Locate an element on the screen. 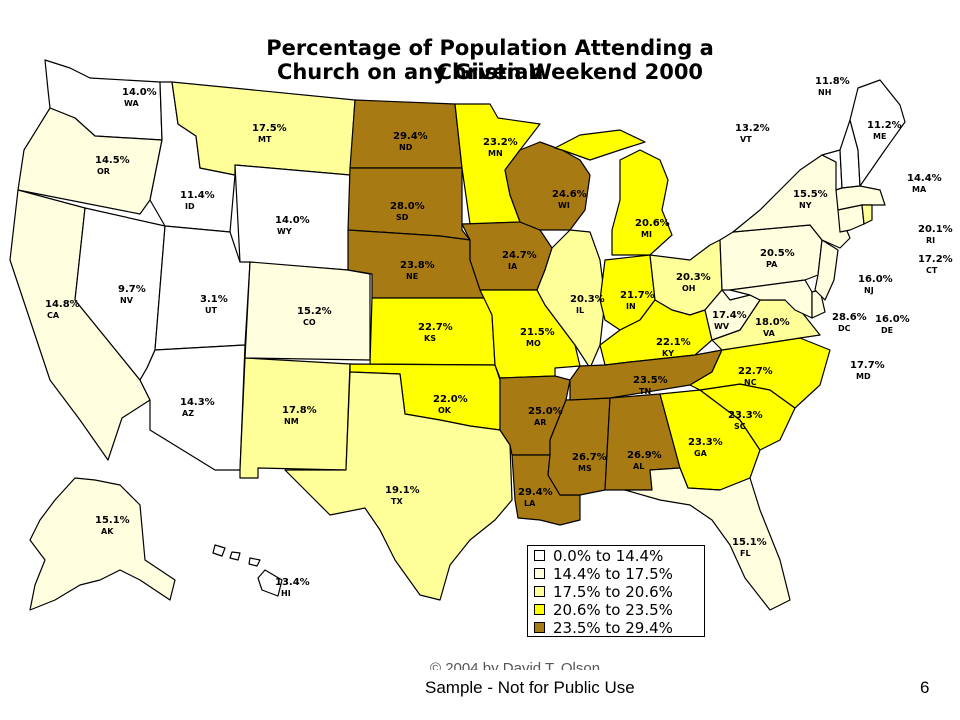 The width and height of the screenshot is (960, 720). legend-item-3: 17.5% to 20.6% is located at coordinates (619, 591).